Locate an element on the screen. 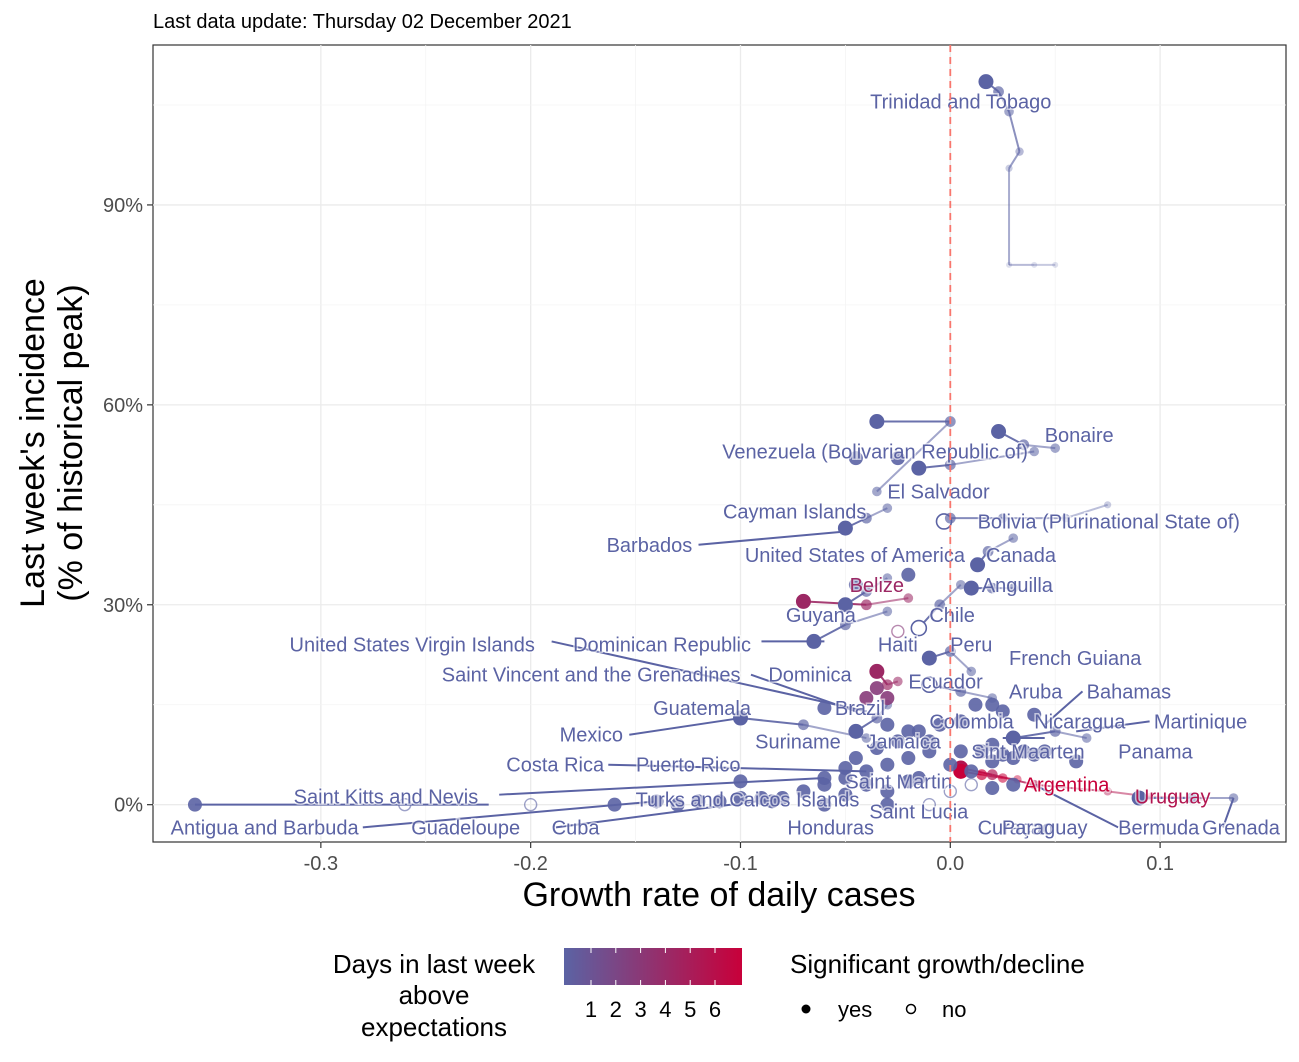 This screenshot has height=1062, width=1299. country-label: Argentina is located at coordinates (1067, 786).